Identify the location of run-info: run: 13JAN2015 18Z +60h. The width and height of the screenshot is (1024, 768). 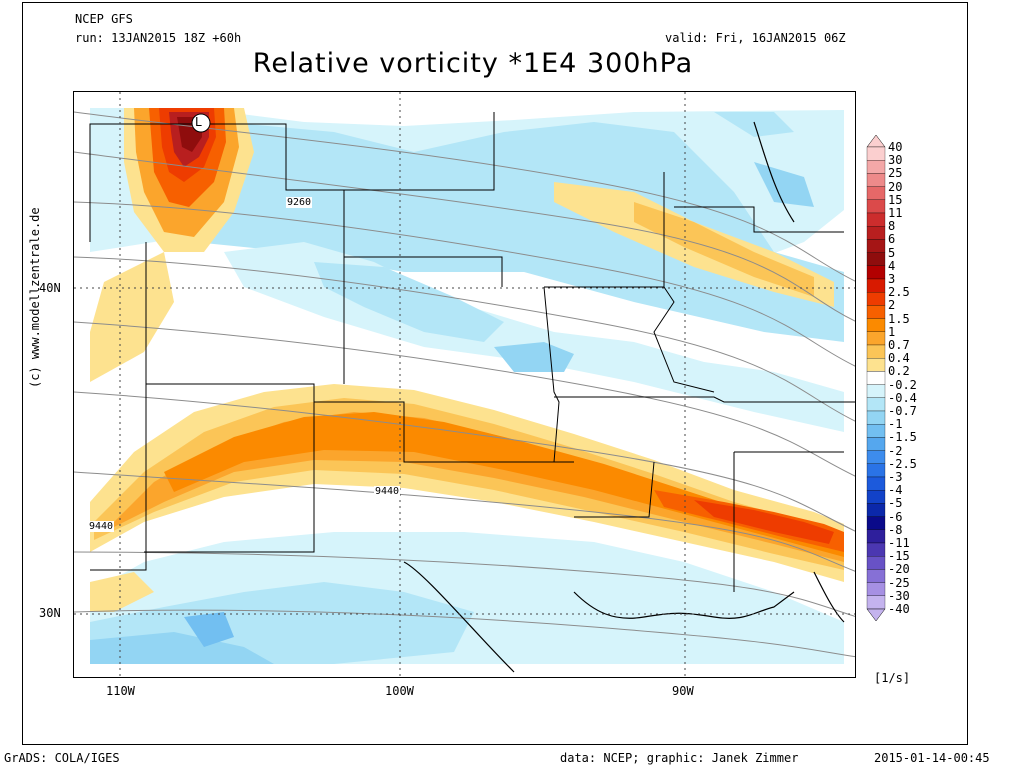
(158, 38).